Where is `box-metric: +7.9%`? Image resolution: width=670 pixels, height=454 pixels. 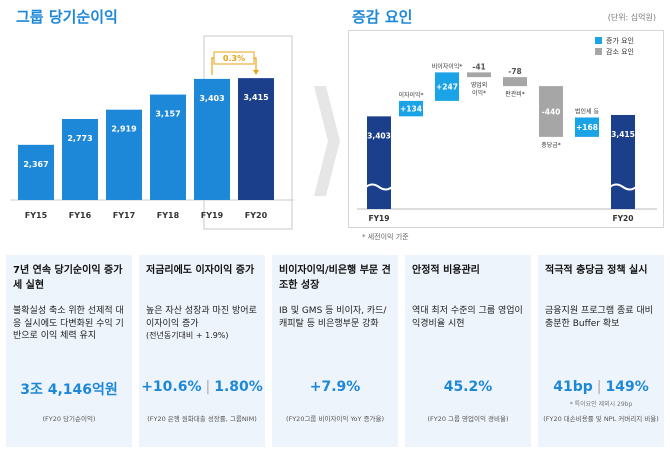 box-metric: +7.9% is located at coordinates (335, 387).